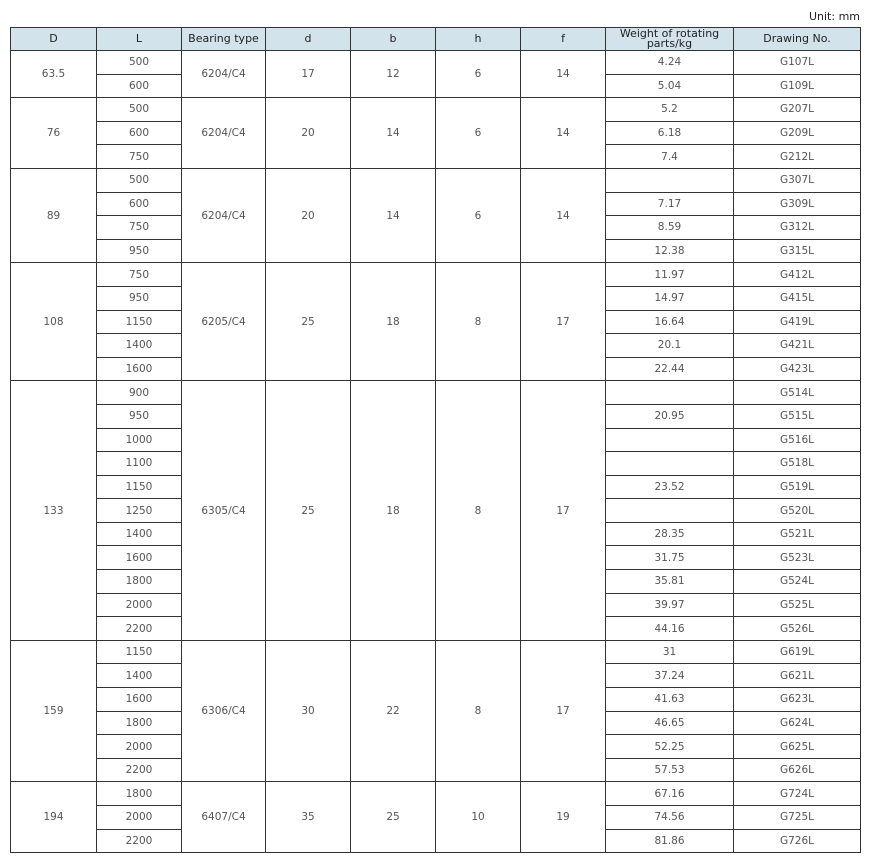  What do you see at coordinates (563, 39) in the screenshot?
I see `header-f: f` at bounding box center [563, 39].